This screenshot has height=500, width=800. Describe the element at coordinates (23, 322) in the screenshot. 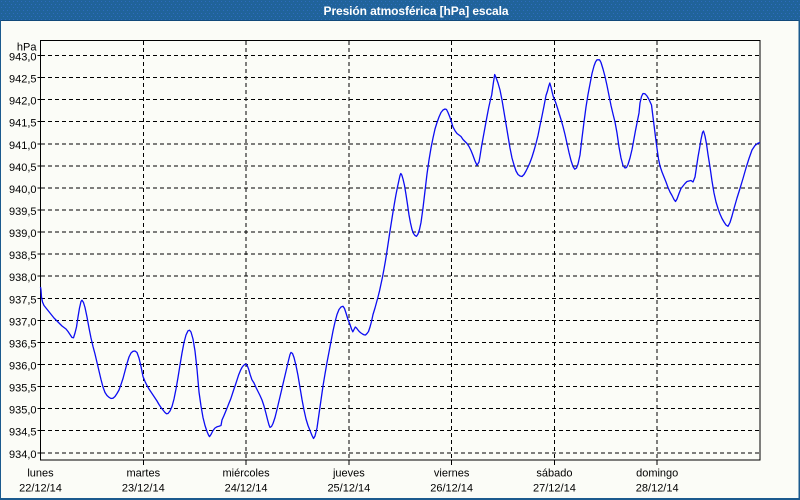

I see `svg-text: 937,0` at that location.